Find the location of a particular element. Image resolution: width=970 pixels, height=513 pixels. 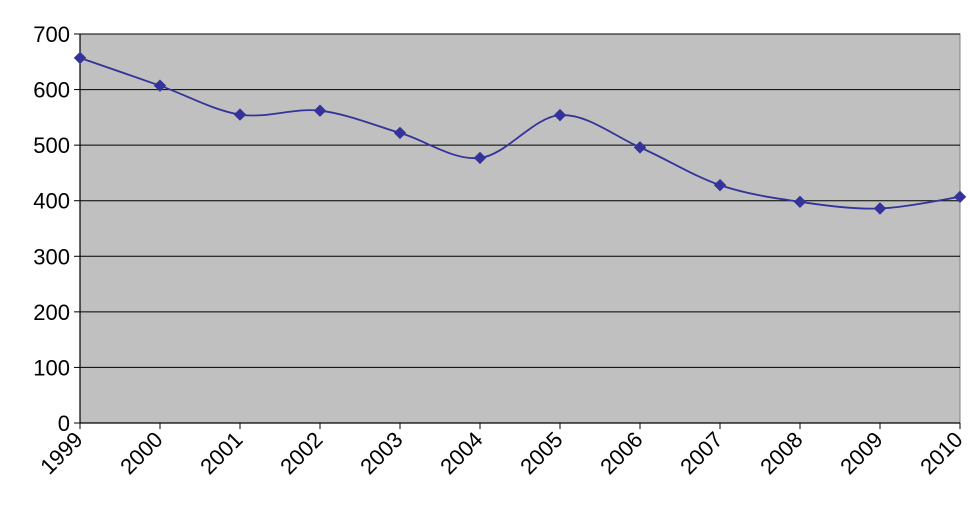

data-point-2008 is located at coordinates (800, 202).